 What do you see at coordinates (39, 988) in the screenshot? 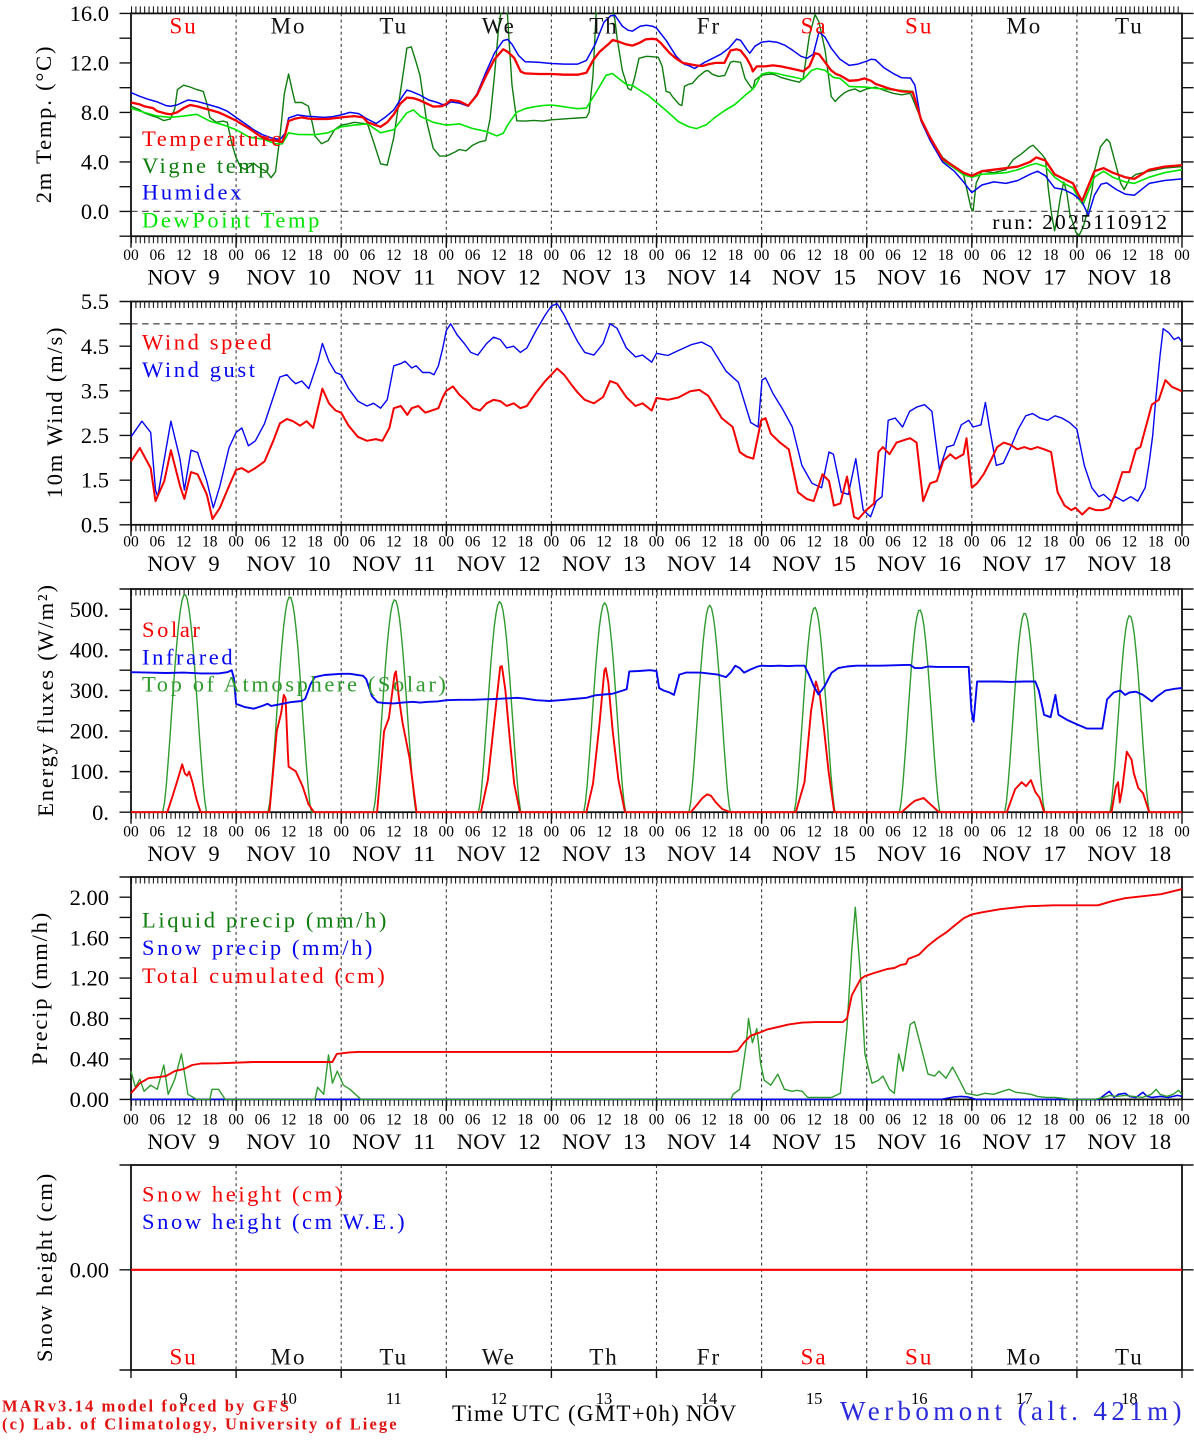
I see `svg-text: Precip (mm/h)` at bounding box center [39, 988].